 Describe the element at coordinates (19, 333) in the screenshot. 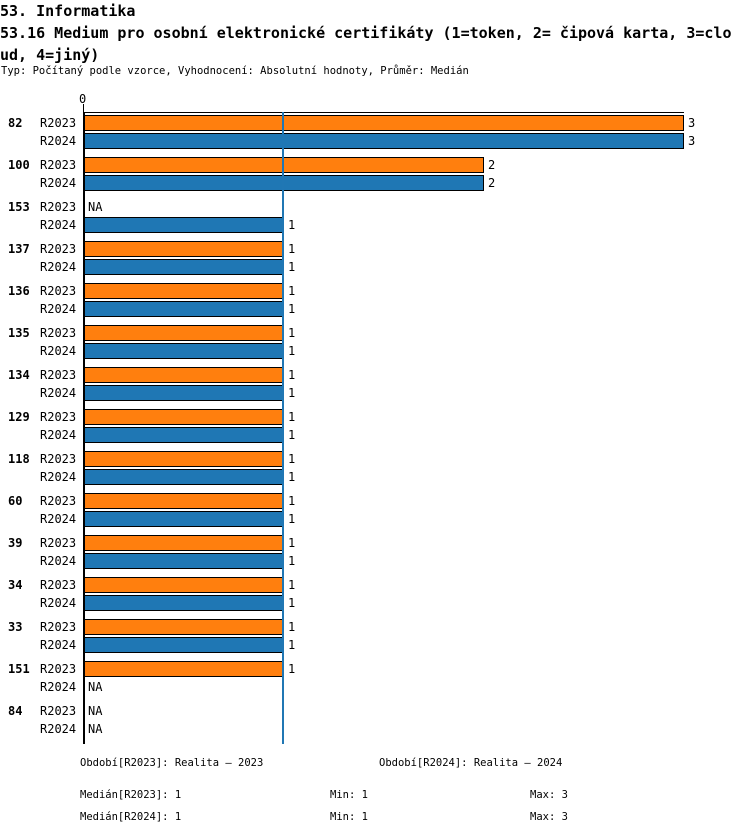

I see `group-id-label: 135` at that location.